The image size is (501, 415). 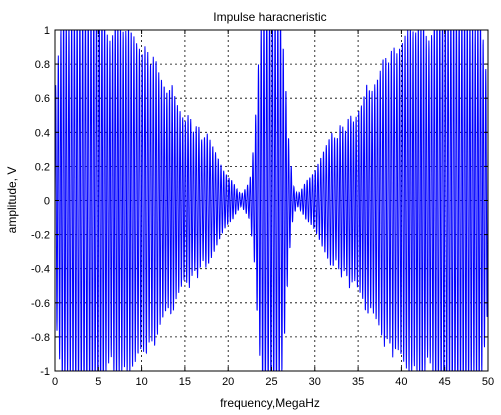 What do you see at coordinates (47, 31) in the screenshot?
I see `y-tick-label: 1` at bounding box center [47, 31].